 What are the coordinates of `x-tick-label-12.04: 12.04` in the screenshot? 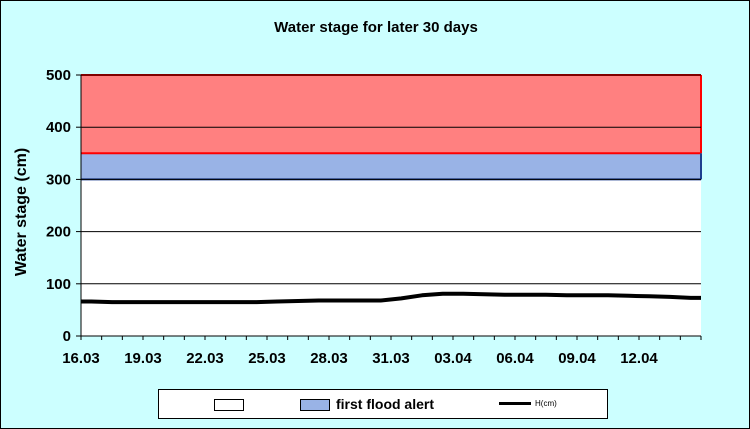 It's located at (639, 358).